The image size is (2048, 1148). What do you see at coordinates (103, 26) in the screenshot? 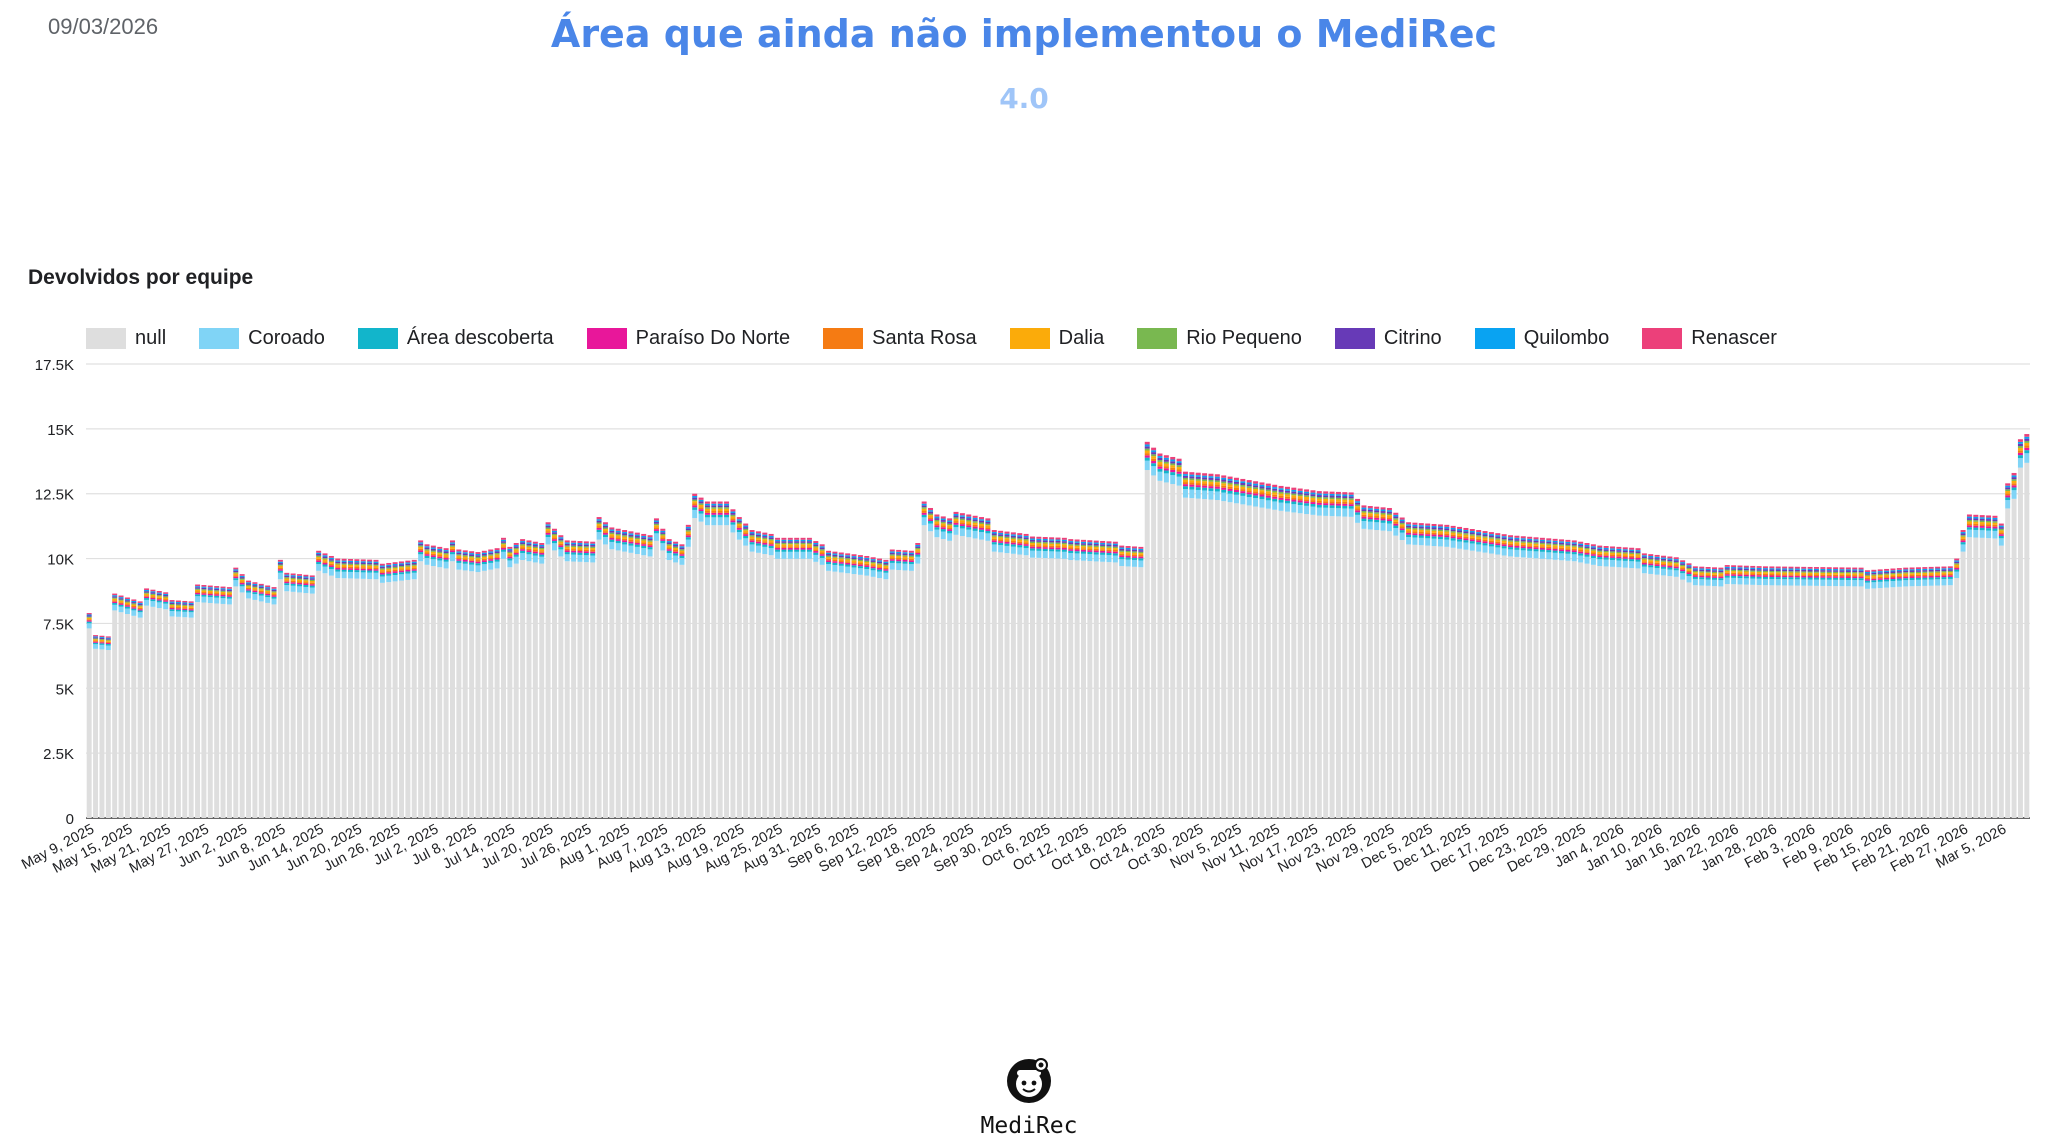
I see `report-date: 09/03/2026` at bounding box center [103, 26].